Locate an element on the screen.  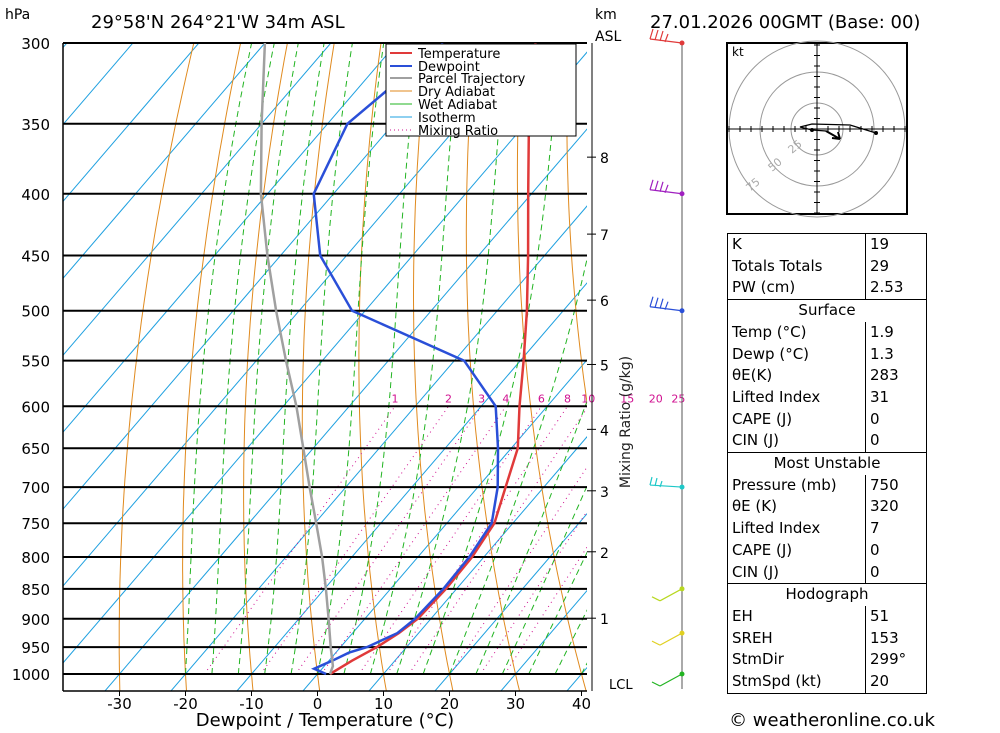
index-value: 750 is located at coordinates (896, 485).